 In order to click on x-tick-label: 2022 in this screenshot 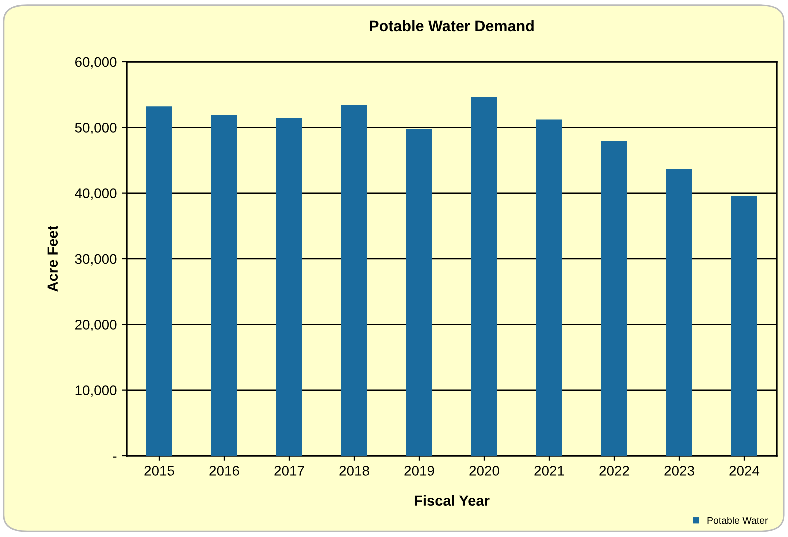, I will do `click(615, 471)`.